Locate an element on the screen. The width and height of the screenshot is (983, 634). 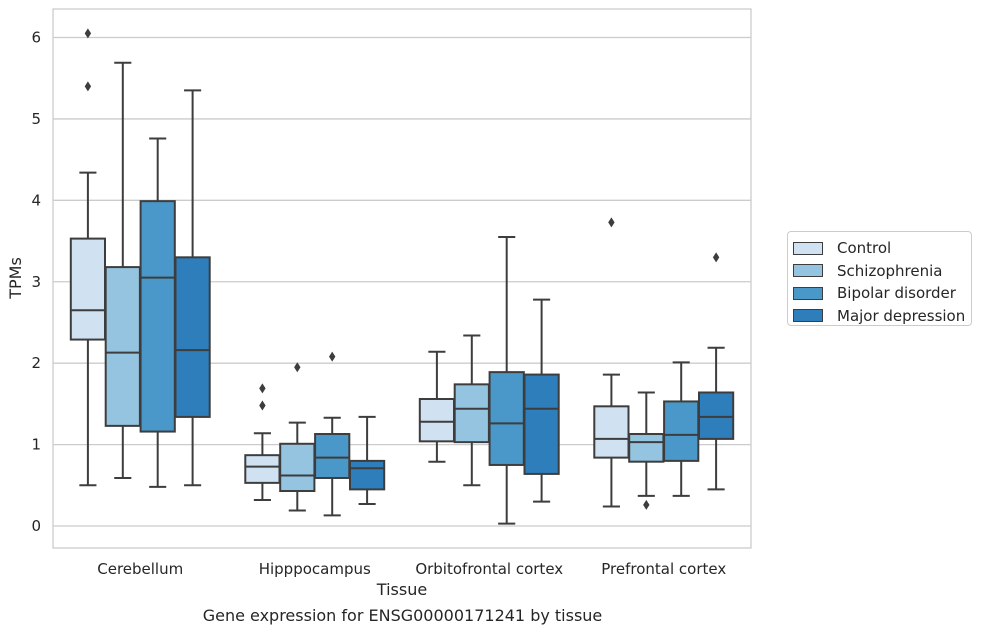
legend-label: Control is located at coordinates (864, 248).